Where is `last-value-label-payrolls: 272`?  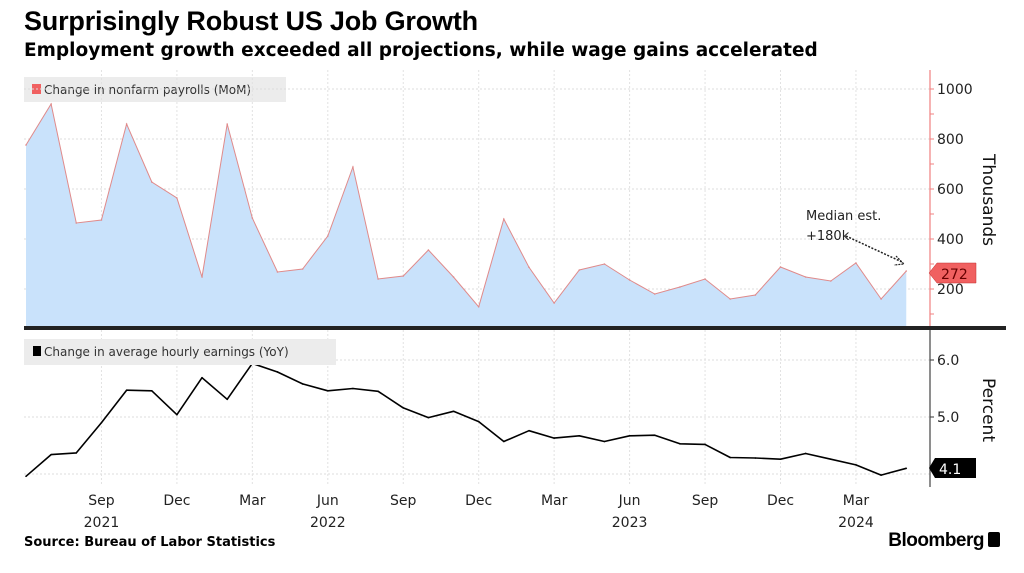 last-value-label-payrolls: 272 is located at coordinates (954, 275).